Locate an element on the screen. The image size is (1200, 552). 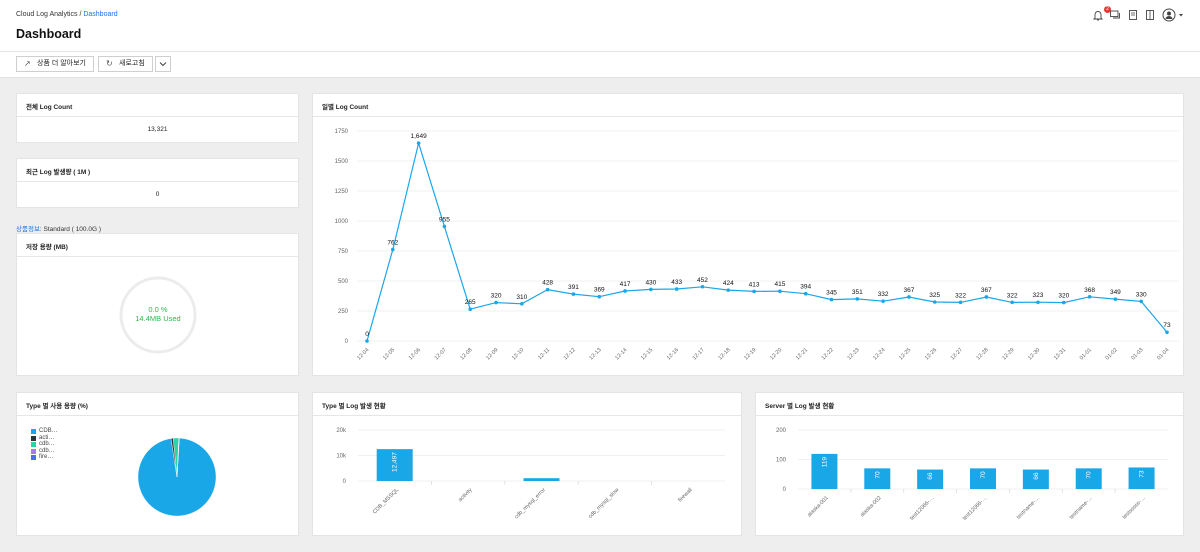
x-tick-label: 01-04 is located at coordinates (1163, 354).